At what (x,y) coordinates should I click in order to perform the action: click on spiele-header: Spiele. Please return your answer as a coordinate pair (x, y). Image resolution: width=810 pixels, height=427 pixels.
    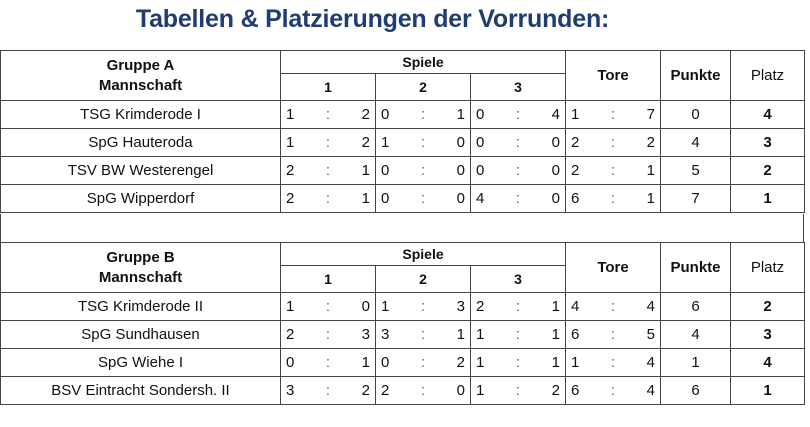
    Looking at the image, I should click on (423, 62).